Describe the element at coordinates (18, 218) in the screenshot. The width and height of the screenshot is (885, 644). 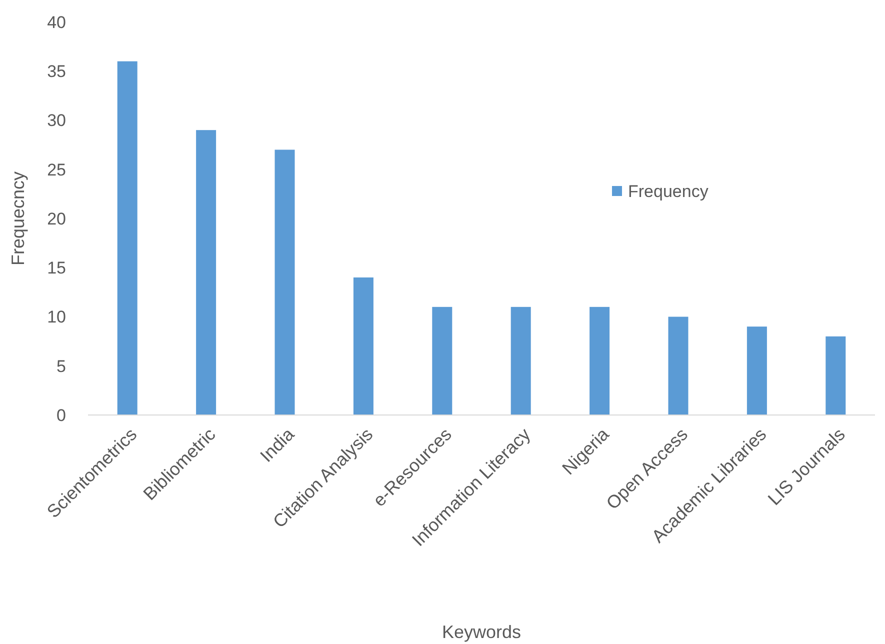
I see `y-axis-title: Frequecncy` at that location.